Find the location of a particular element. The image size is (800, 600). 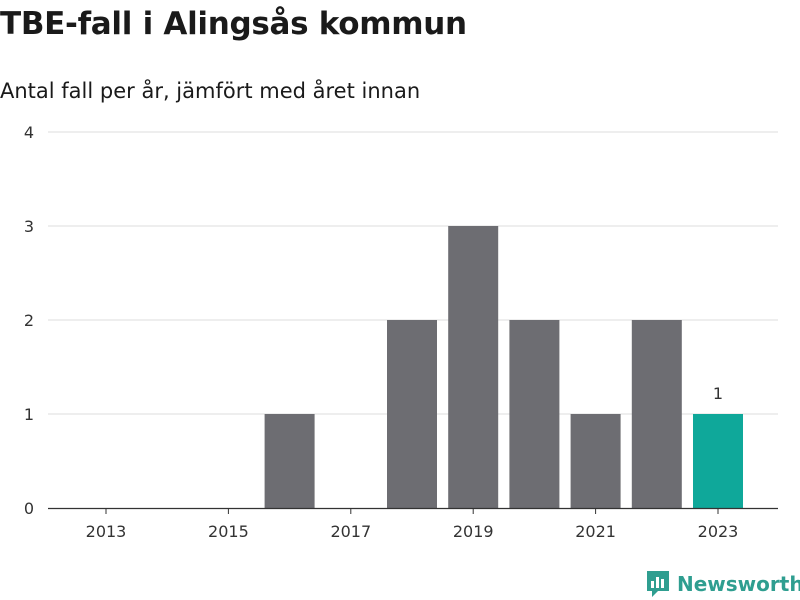

x-tick-label-2017: 2017 is located at coordinates (350, 531).